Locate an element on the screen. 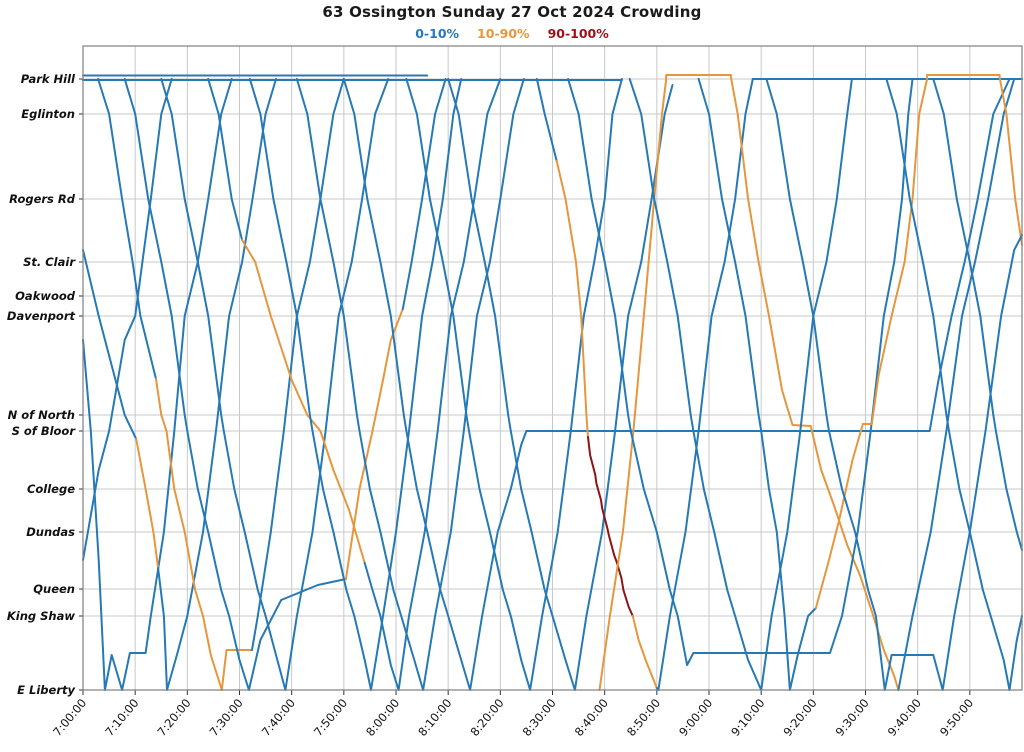  time-label: 9:20:00 is located at coordinates (799, 717).